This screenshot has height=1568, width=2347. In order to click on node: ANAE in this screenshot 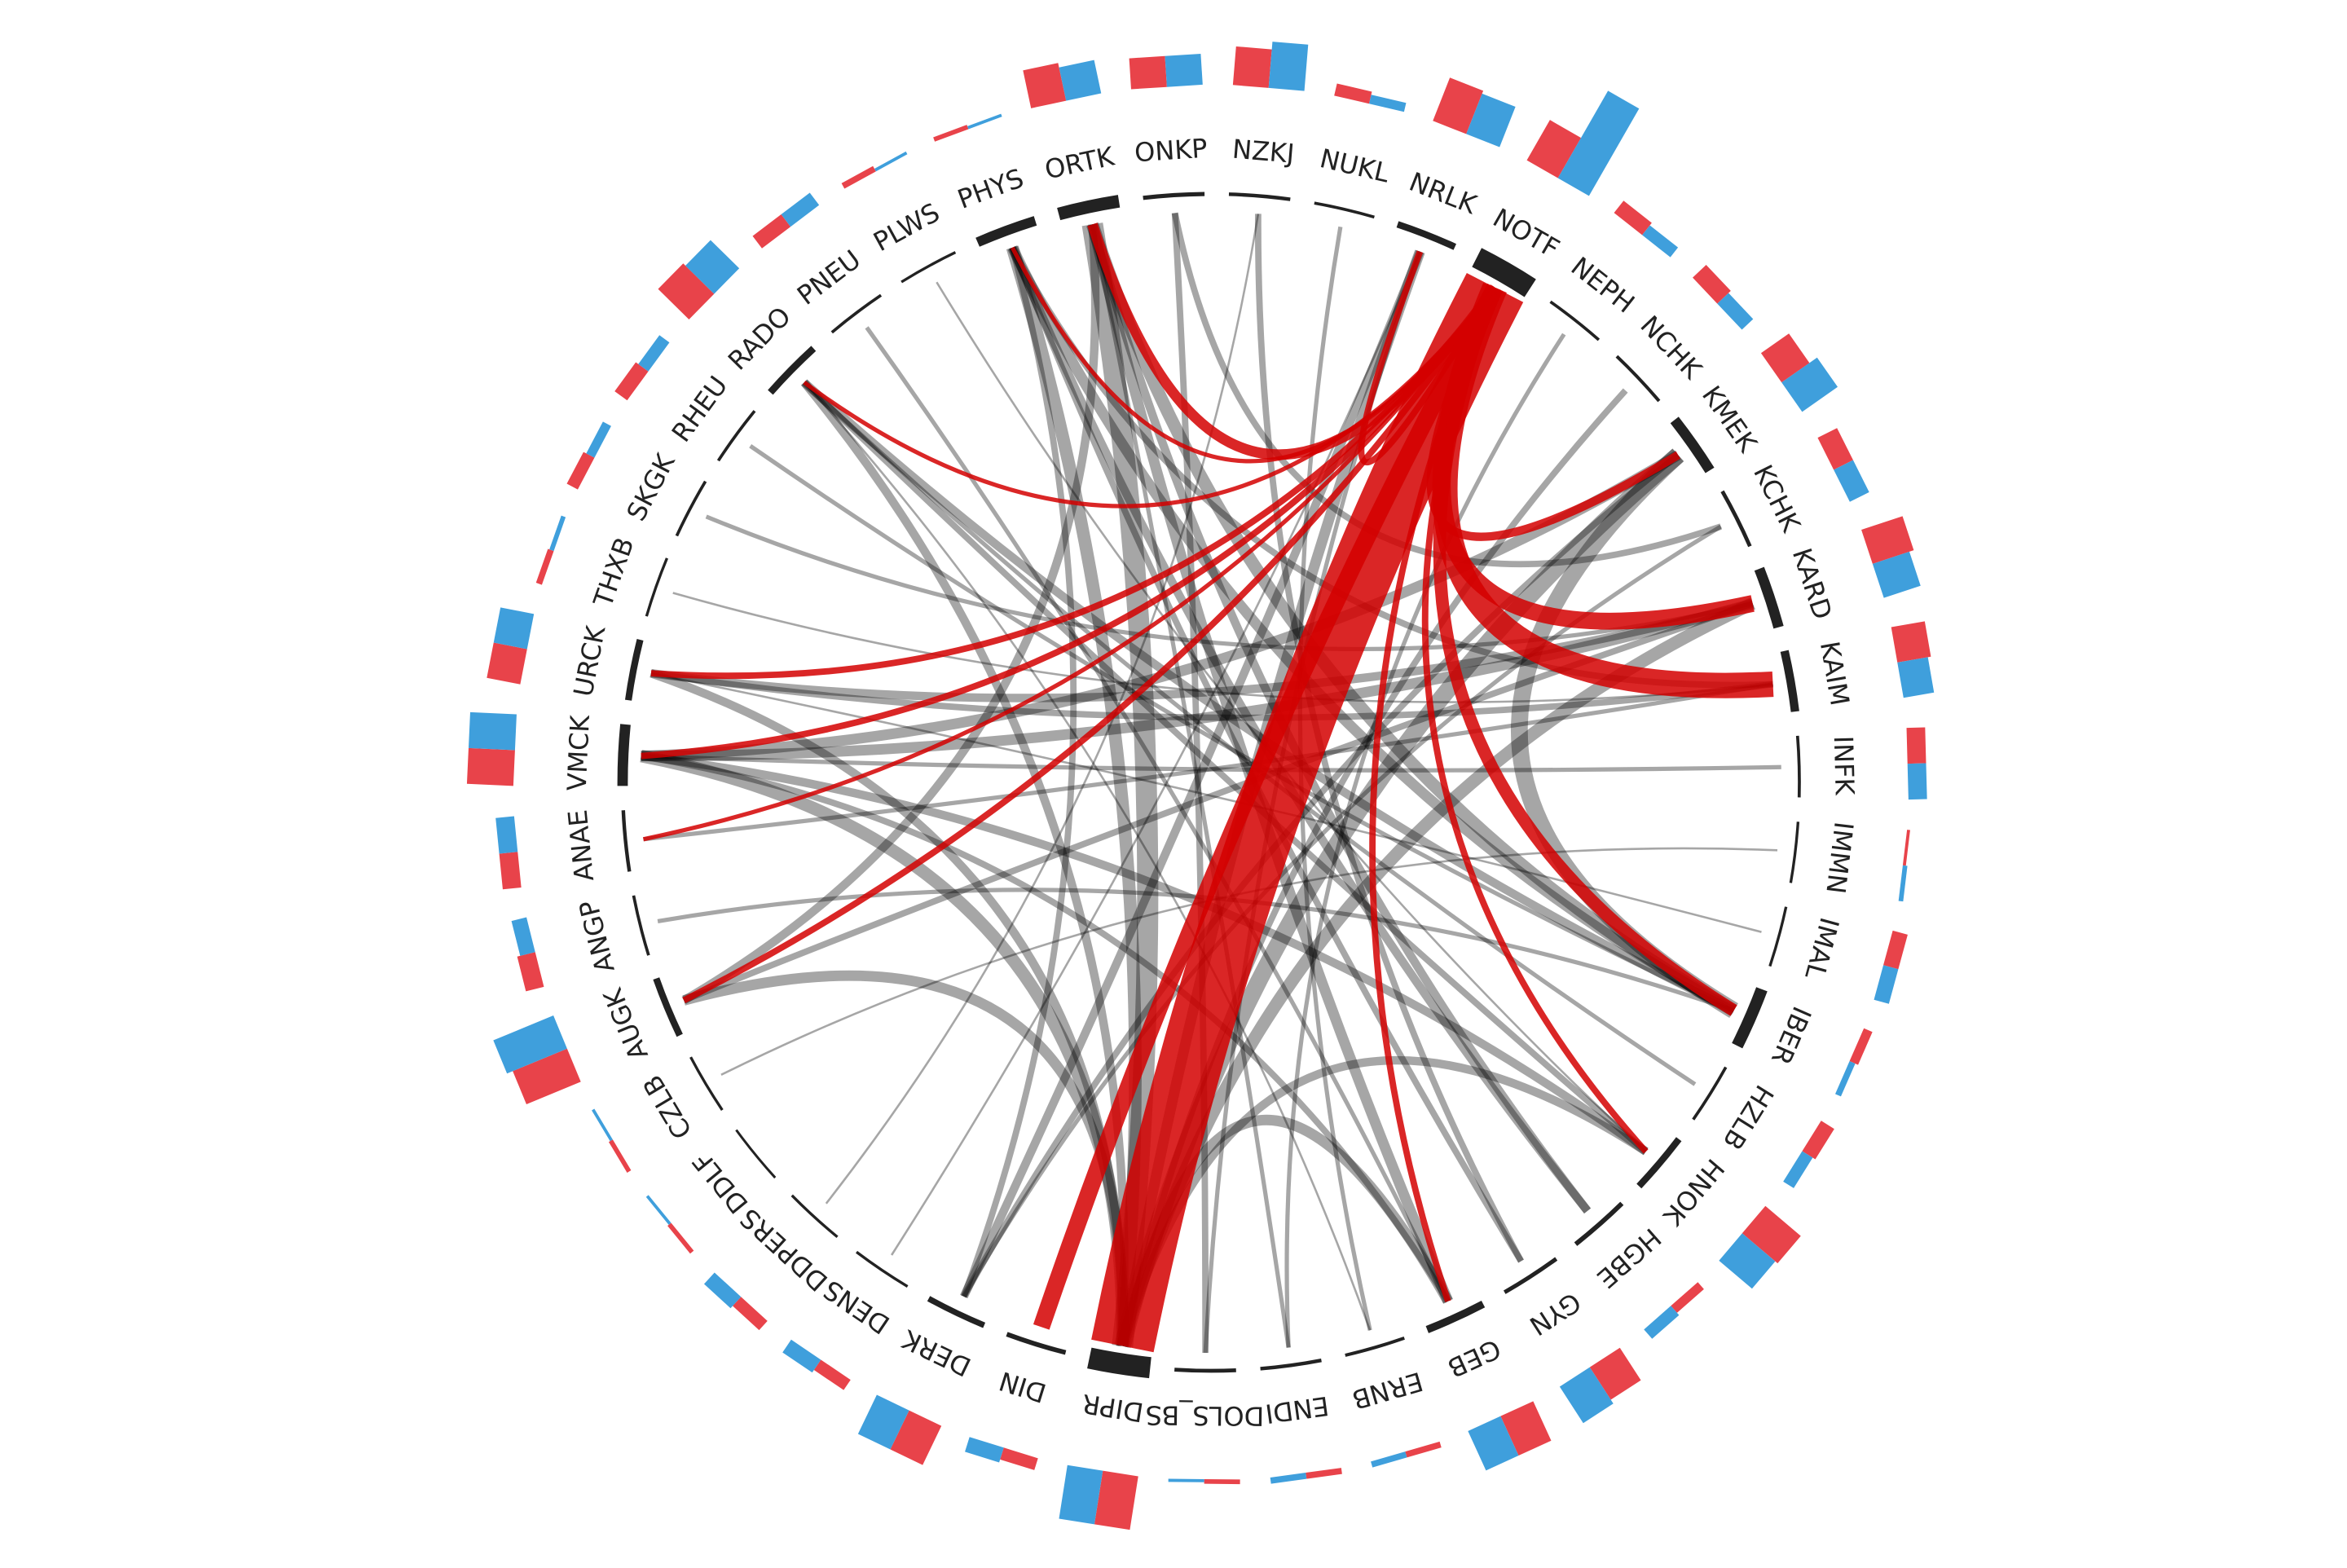, I will do `click(548, 849)`.